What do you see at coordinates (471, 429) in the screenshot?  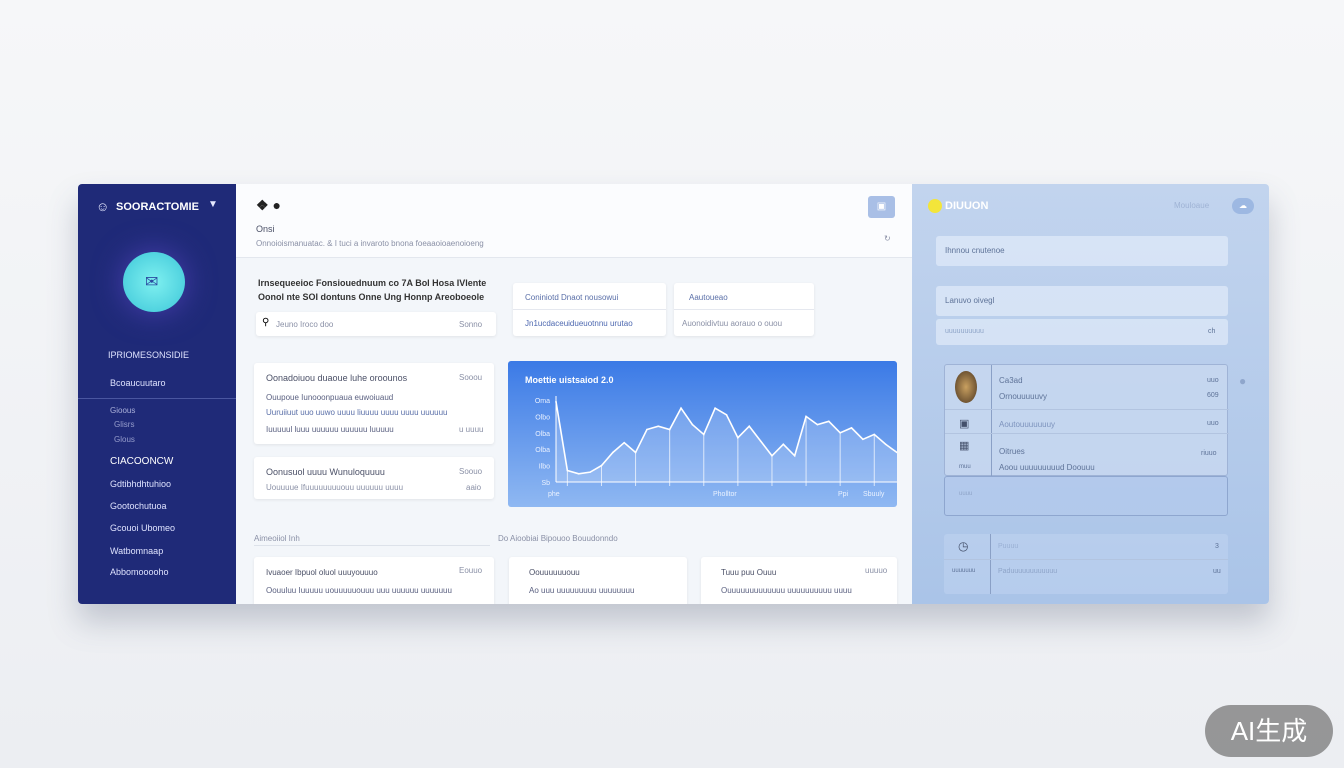 I see `list-item-value: u uuuu` at bounding box center [471, 429].